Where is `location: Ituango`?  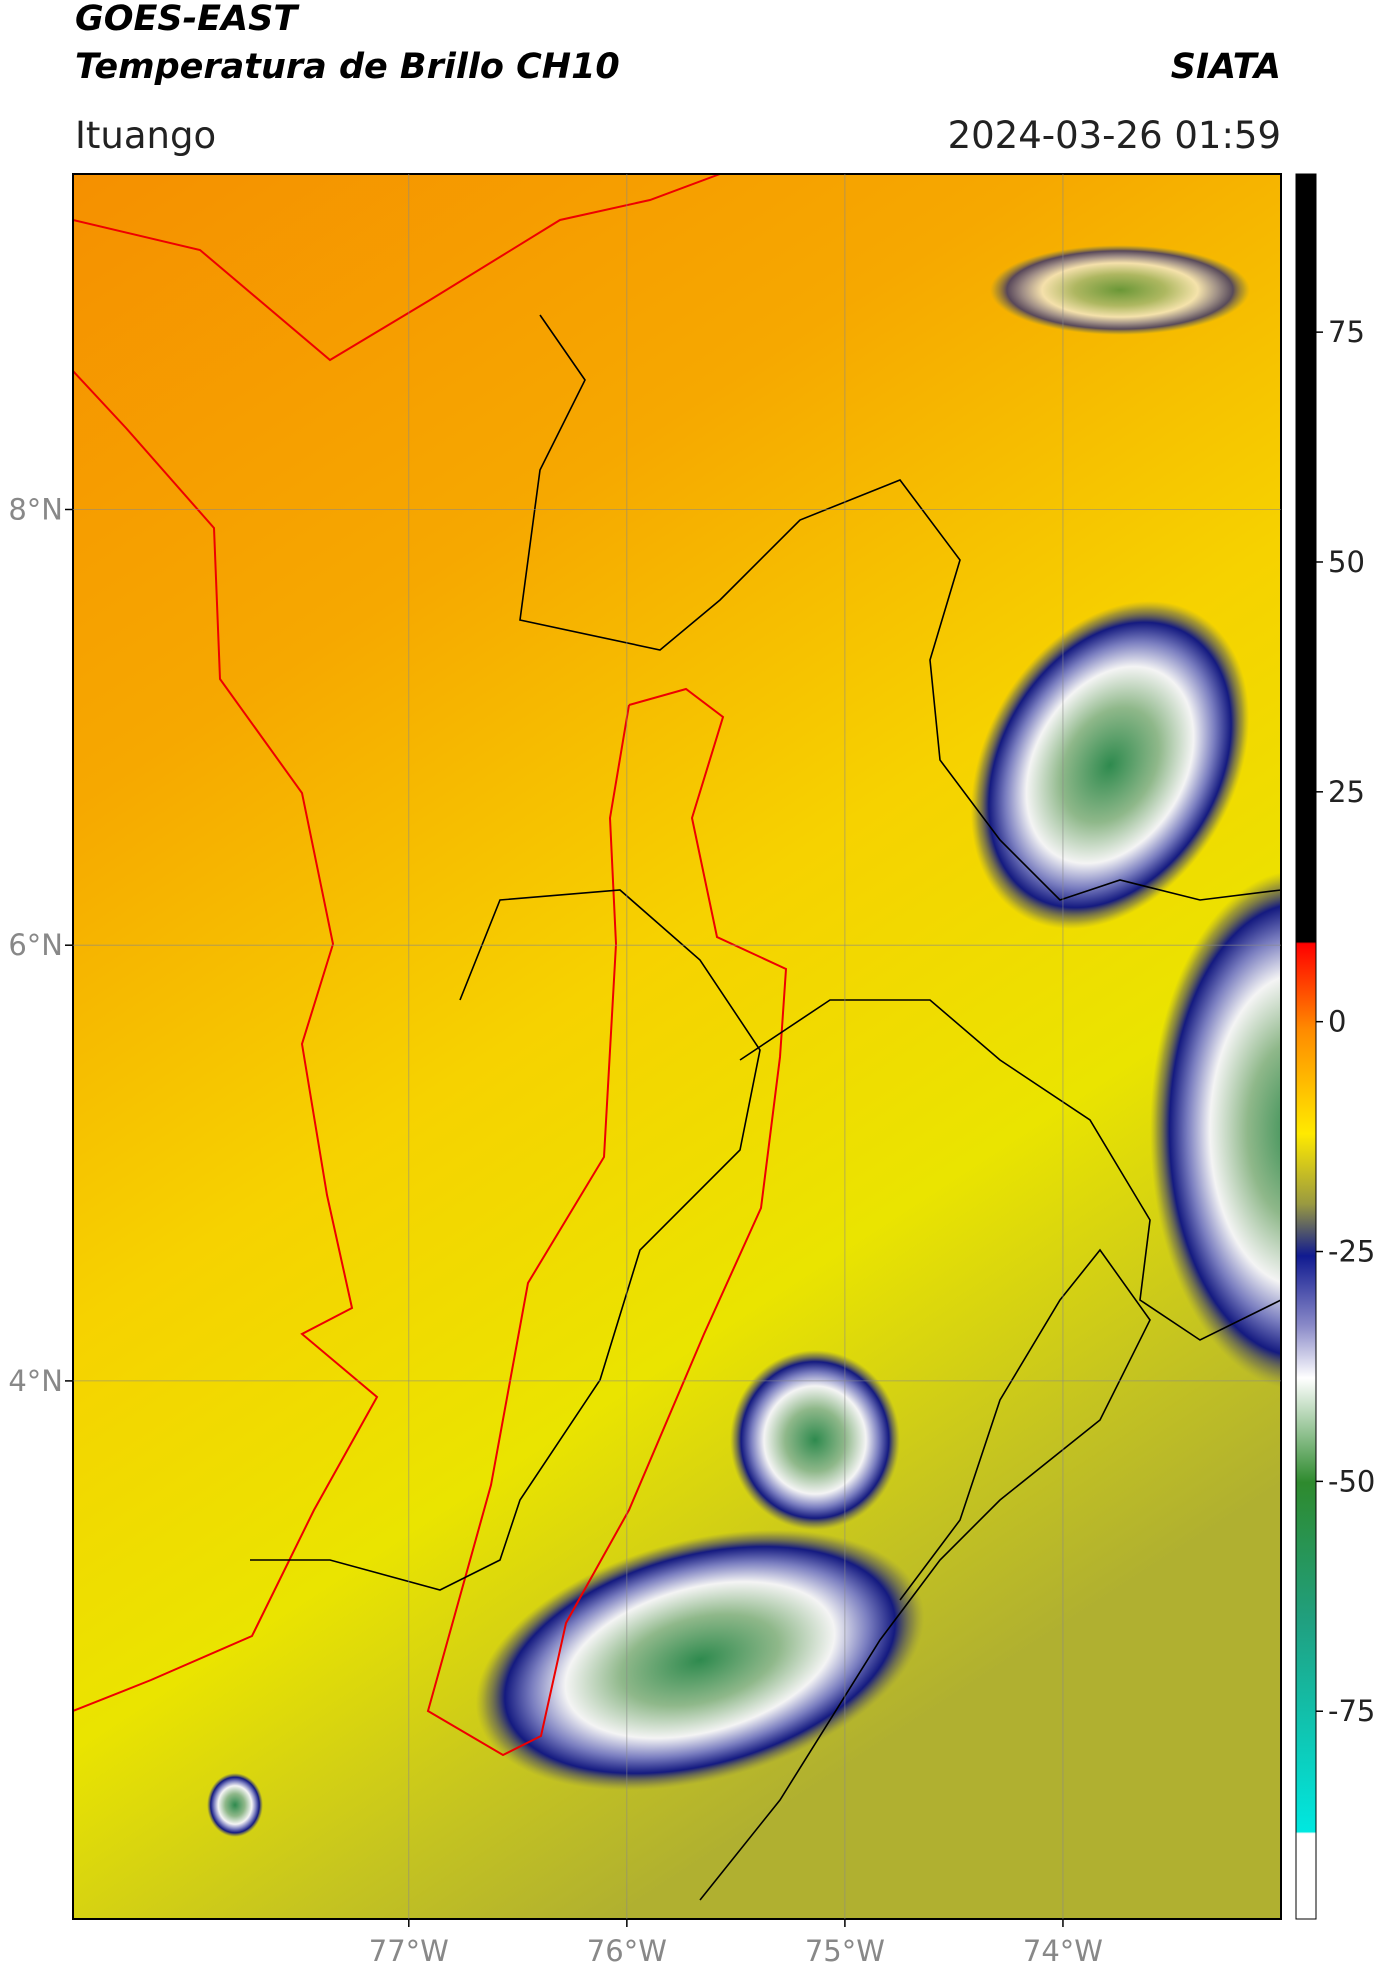
location: Ituango is located at coordinates (145, 135).